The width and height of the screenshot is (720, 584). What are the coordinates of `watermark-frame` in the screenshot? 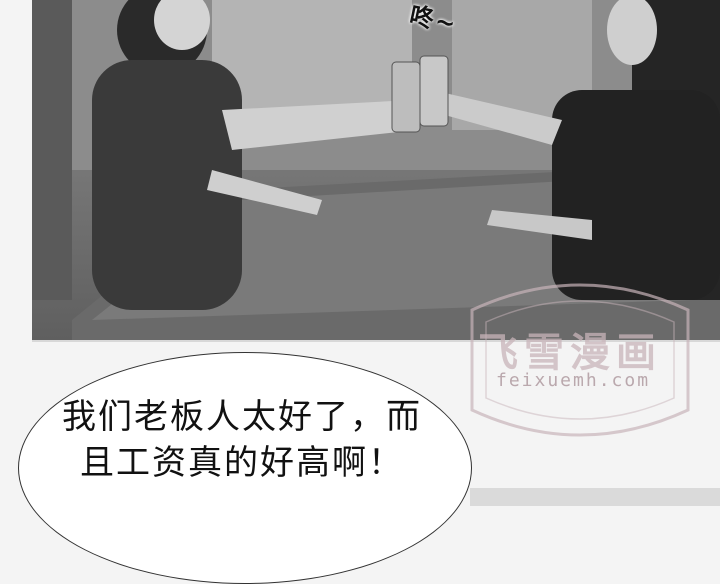 It's located at (580, 360).